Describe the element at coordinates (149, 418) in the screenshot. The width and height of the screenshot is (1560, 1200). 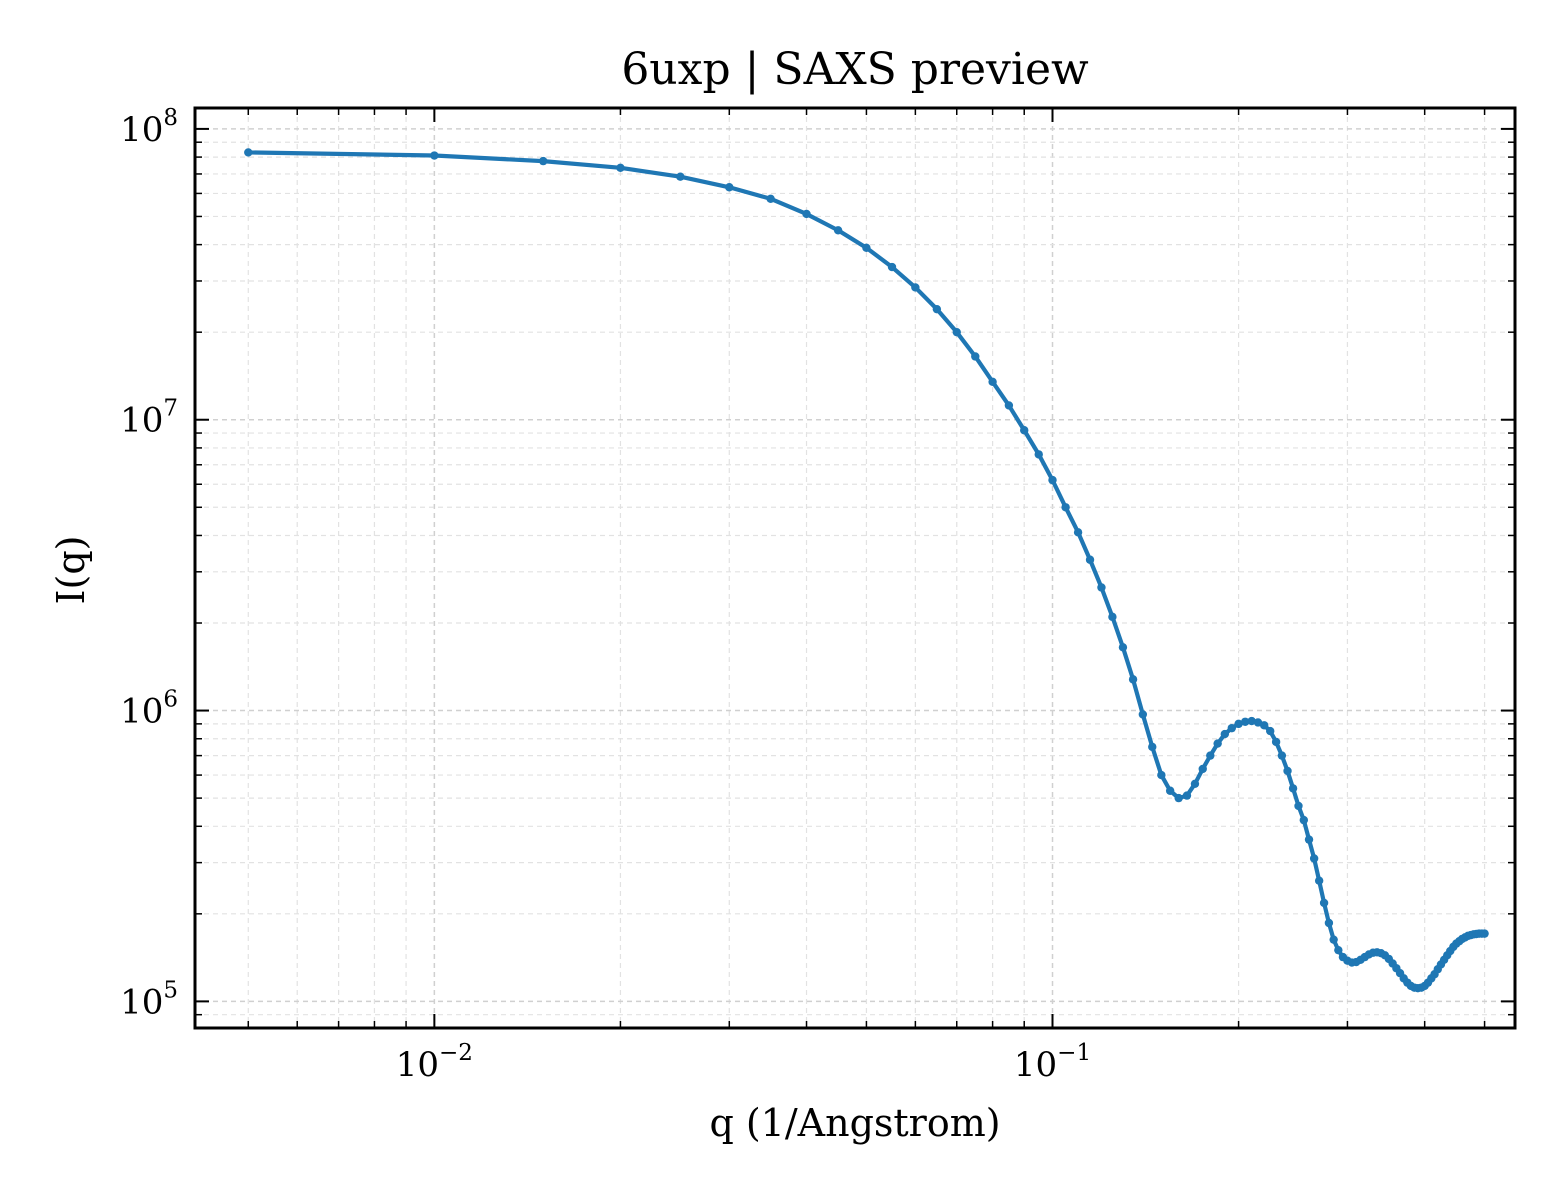
I see `y-tick-label: 10⁷` at that location.